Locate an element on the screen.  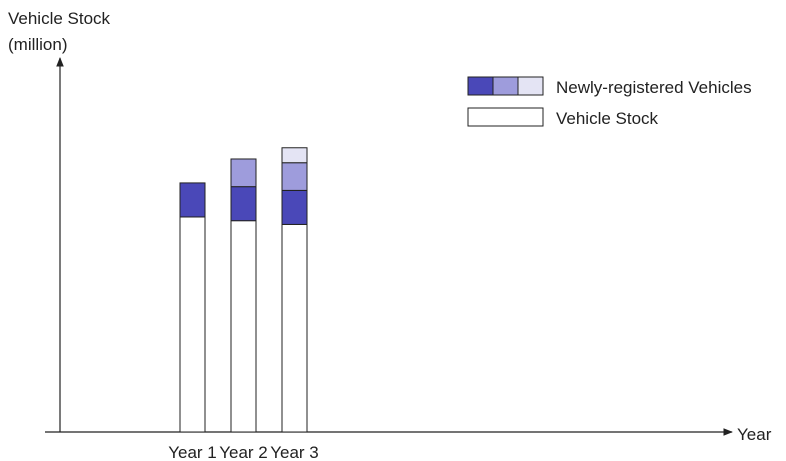
y-axis-label-line1: Vehicle Stock is located at coordinates (59, 18).